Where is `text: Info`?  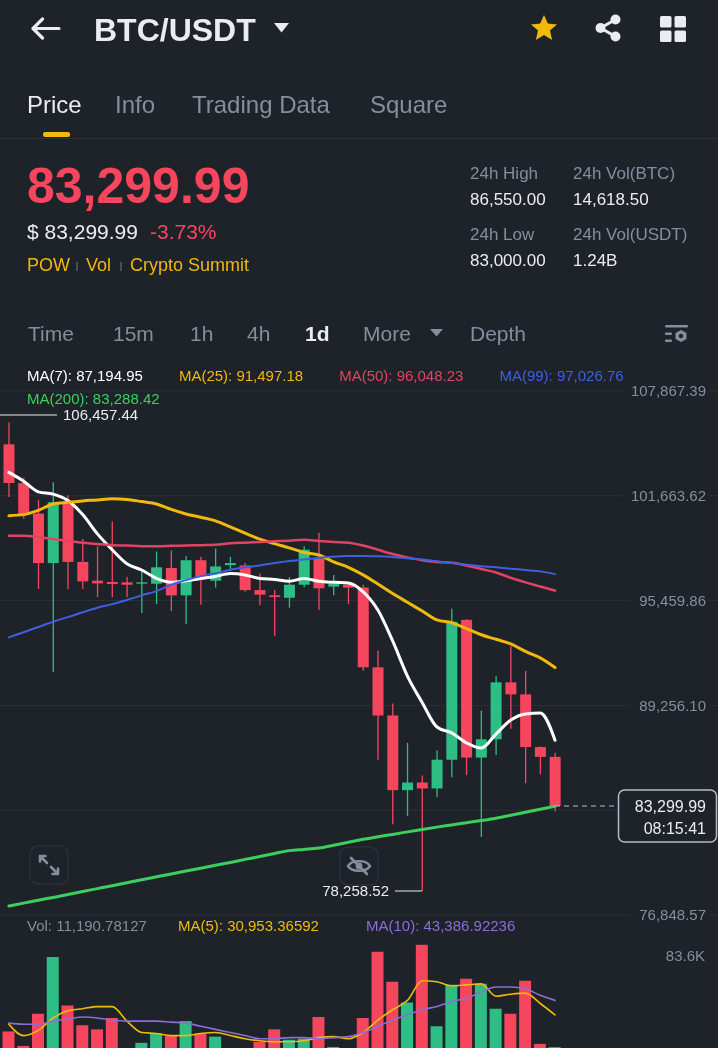
text: Info is located at coordinates (135, 104).